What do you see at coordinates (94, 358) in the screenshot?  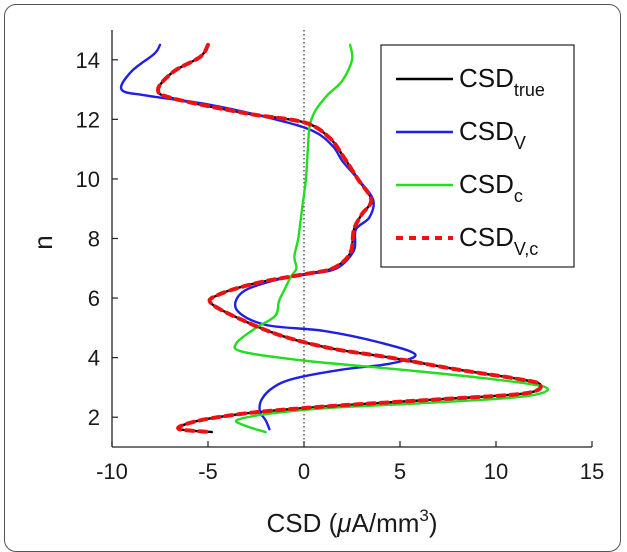 I see `y-tick-label: 4` at bounding box center [94, 358].